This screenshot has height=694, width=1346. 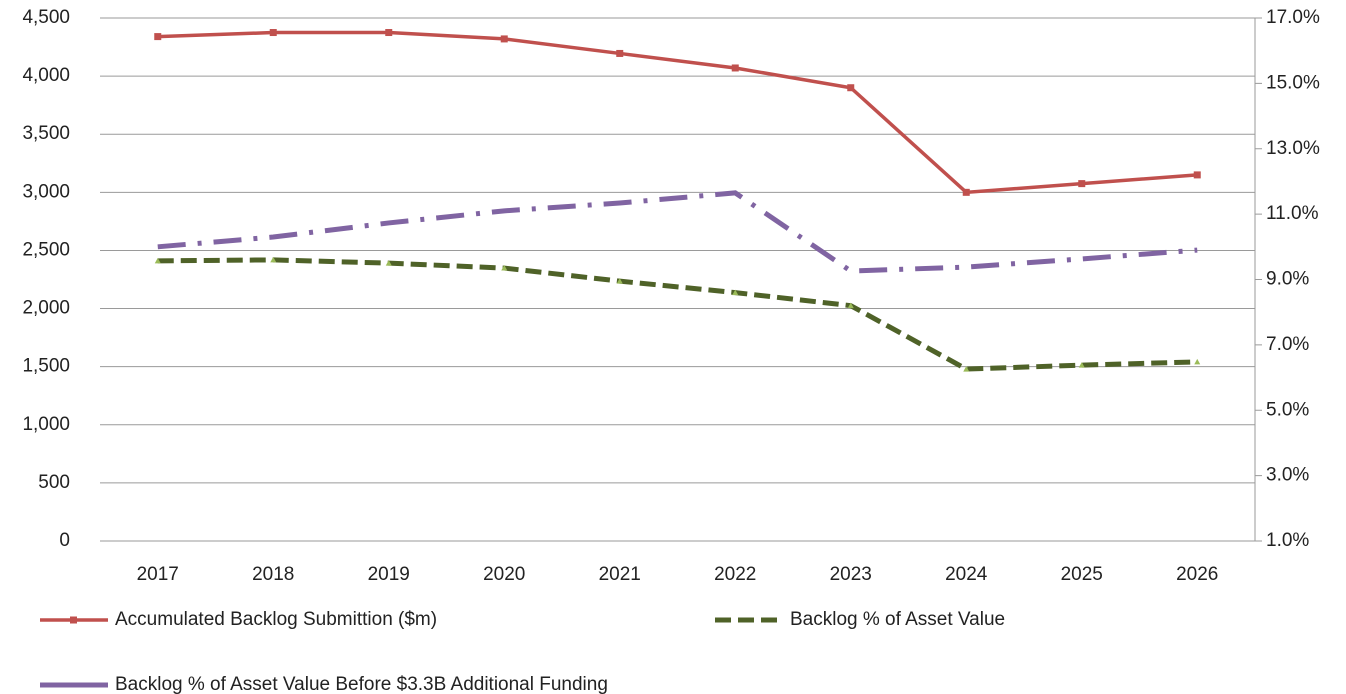 I want to click on y2-tick-label: 5.0%, so click(x=1287, y=409).